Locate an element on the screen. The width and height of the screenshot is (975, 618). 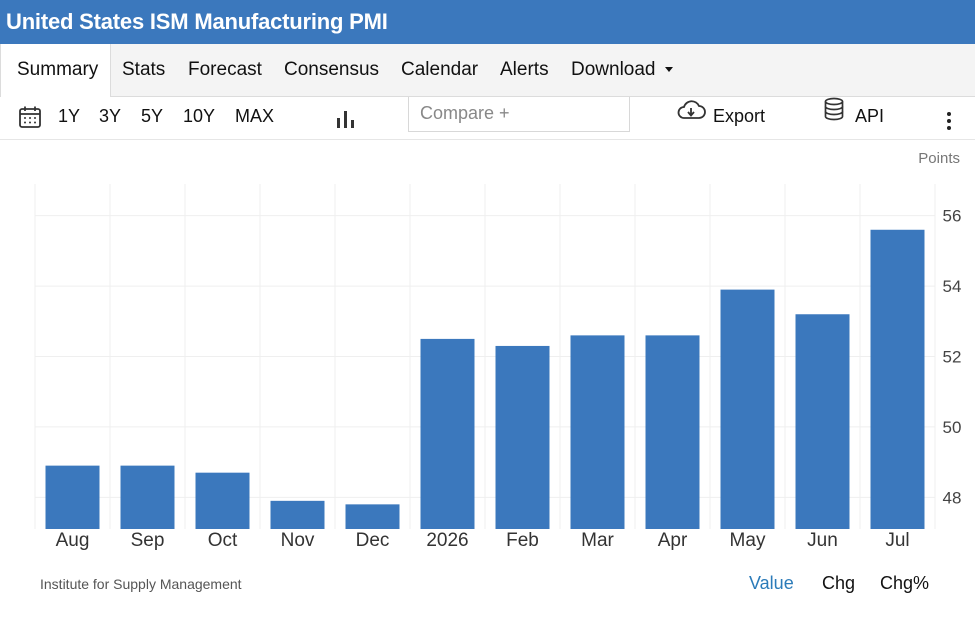
x-tick-label: Feb is located at coordinates (522, 540).